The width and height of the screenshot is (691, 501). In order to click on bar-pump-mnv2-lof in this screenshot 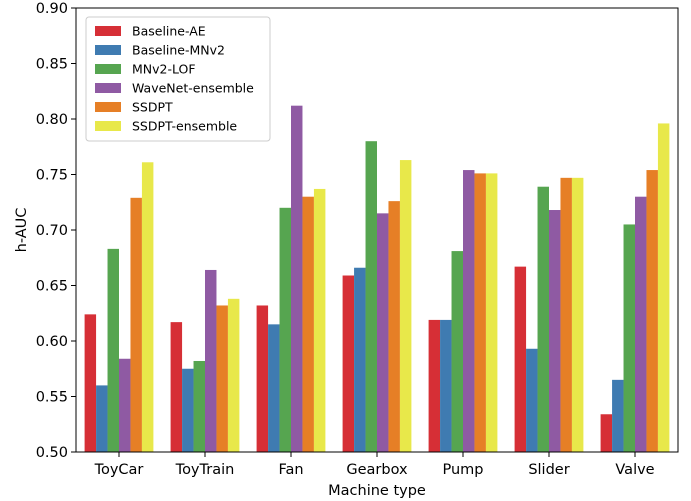, I will do `click(457, 351)`.